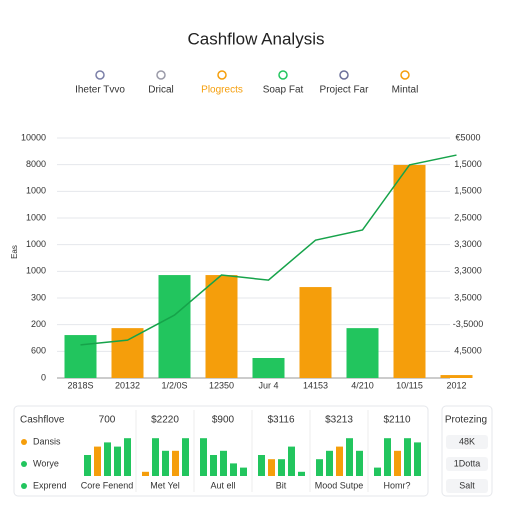 The image size is (512, 512). What do you see at coordinates (36, 164) in the screenshot?
I see `y-tick-label: 8000` at bounding box center [36, 164].